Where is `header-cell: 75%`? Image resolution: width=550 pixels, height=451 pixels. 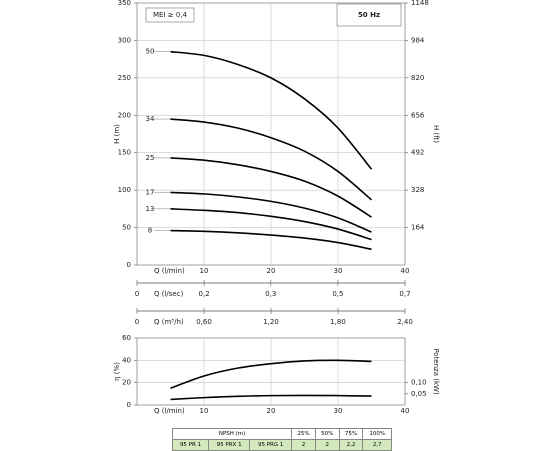 header-cell: 75% is located at coordinates (351, 434).